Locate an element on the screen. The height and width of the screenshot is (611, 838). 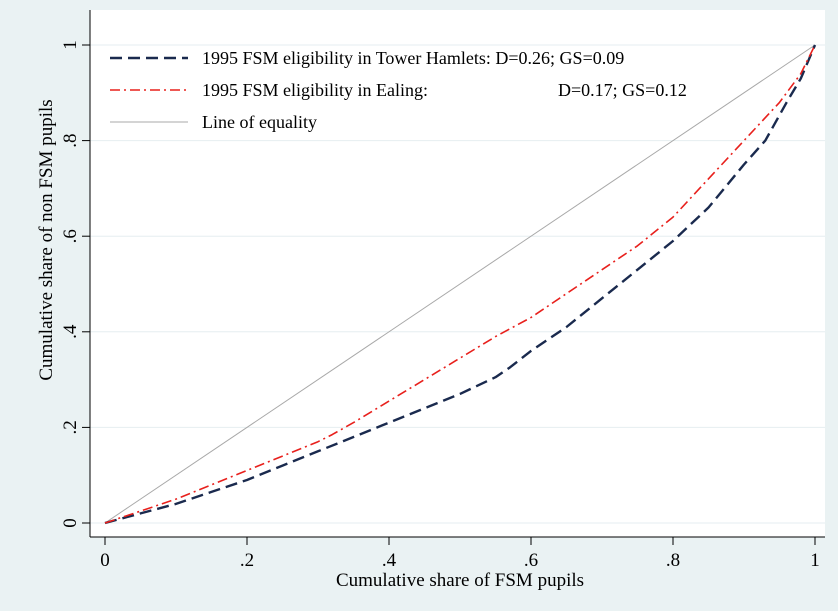
y-tick-label-4: .8 is located at coordinates (70, 140).